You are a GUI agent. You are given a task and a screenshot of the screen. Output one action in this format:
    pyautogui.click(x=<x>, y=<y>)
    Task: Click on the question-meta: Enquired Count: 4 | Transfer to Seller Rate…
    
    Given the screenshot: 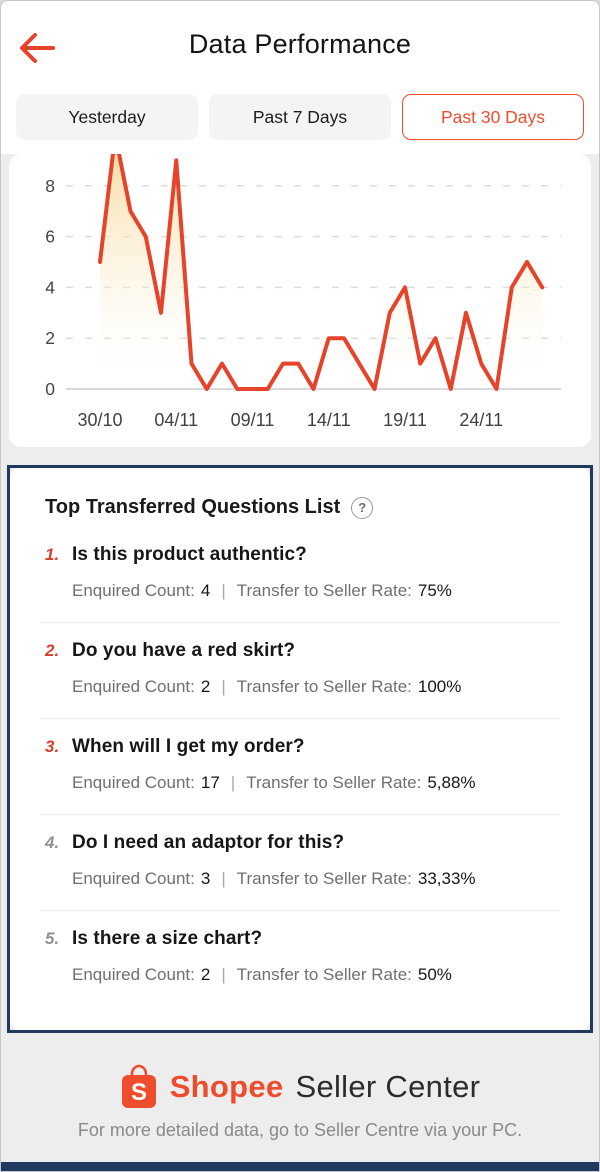 What is the action you would take?
    pyautogui.click(x=321, y=591)
    